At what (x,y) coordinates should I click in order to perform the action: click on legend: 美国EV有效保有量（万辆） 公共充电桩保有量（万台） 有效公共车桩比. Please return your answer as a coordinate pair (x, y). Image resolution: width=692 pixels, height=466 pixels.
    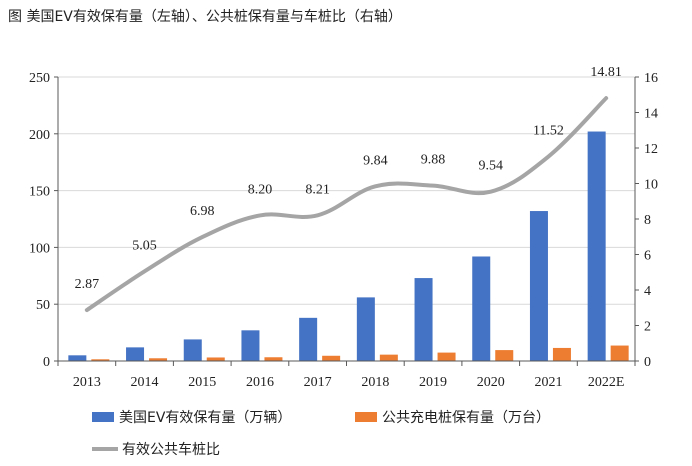
    Looking at the image, I should click on (321, 433).